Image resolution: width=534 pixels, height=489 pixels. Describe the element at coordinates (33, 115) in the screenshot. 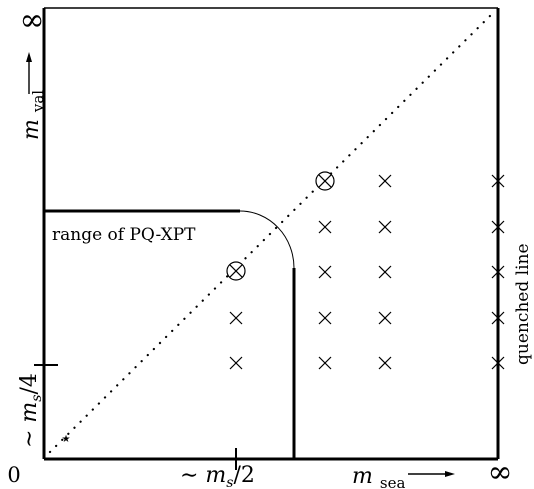

I see `y-axis-label: m val` at that location.